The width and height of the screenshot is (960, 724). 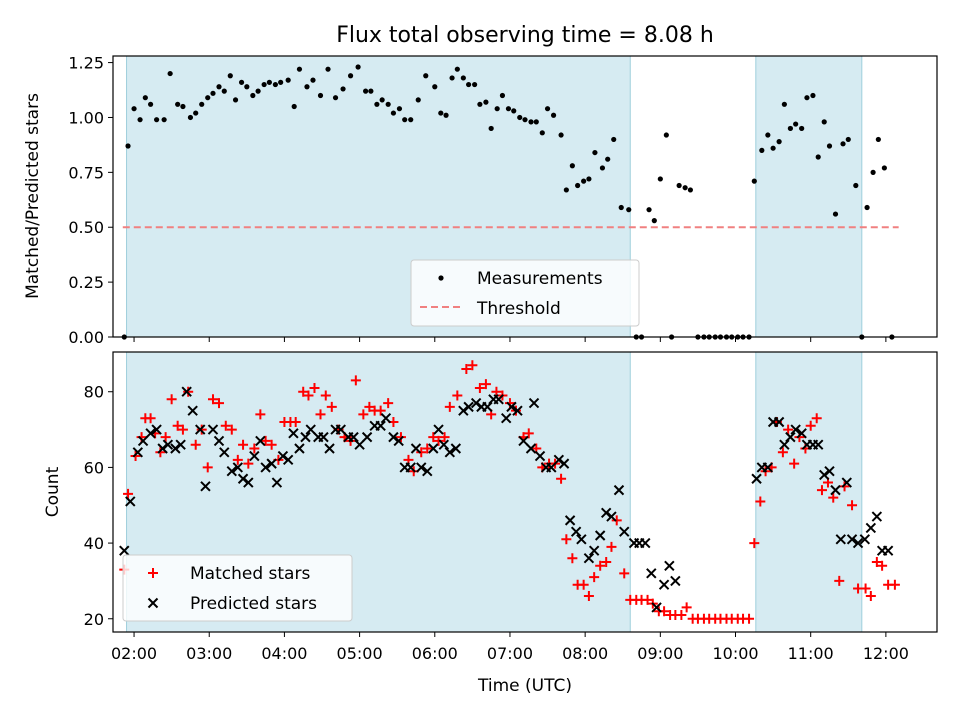 What do you see at coordinates (735, 653) in the screenshot?
I see `x-tick-label: 10:00` at bounding box center [735, 653].